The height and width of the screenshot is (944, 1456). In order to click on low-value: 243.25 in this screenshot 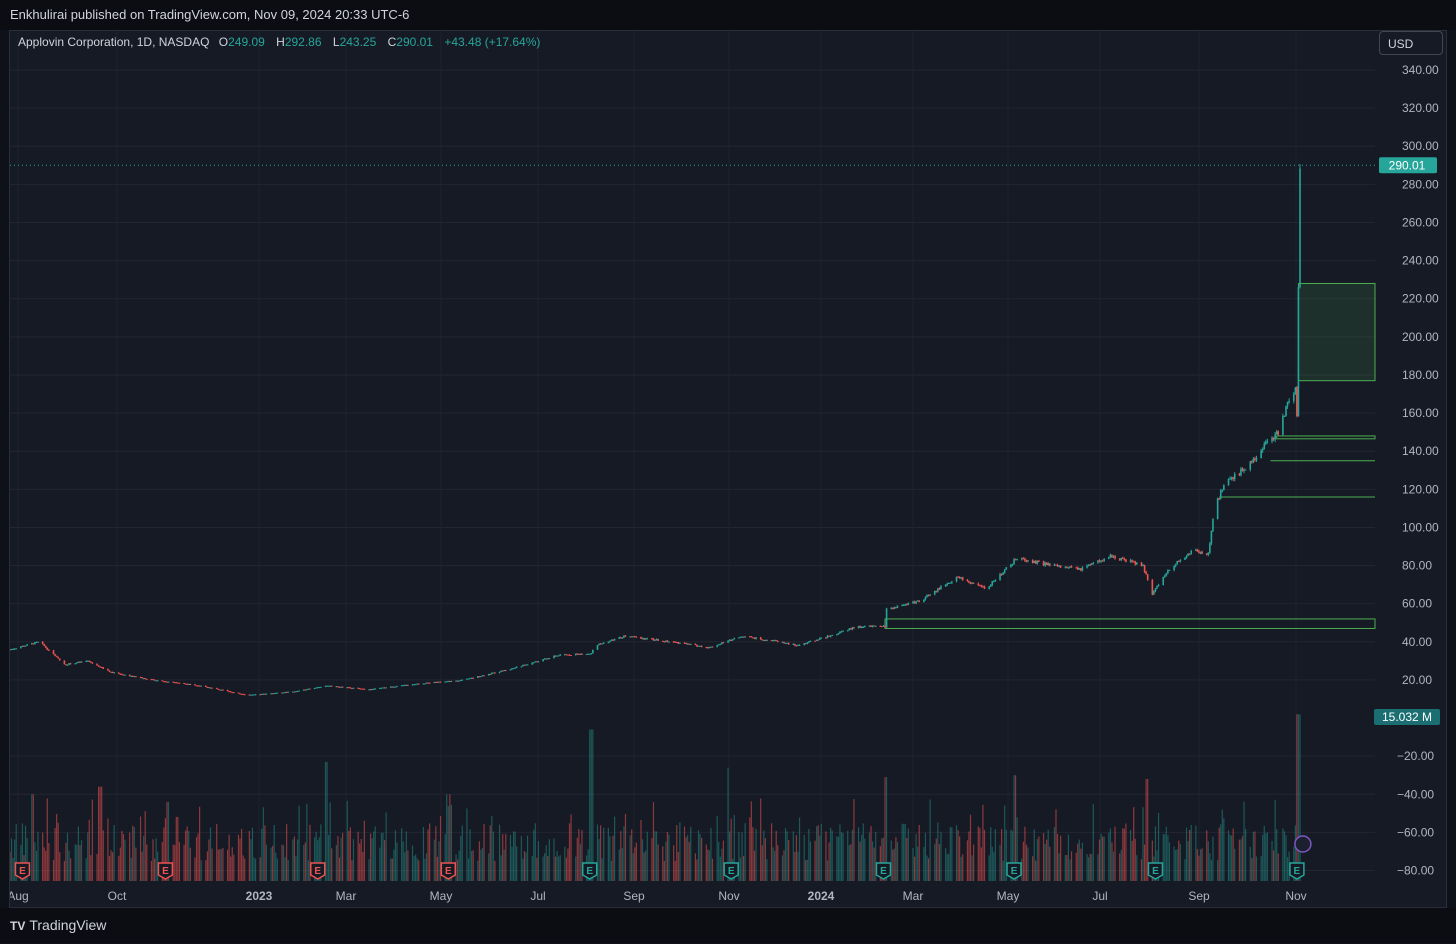, I will do `click(358, 42)`.